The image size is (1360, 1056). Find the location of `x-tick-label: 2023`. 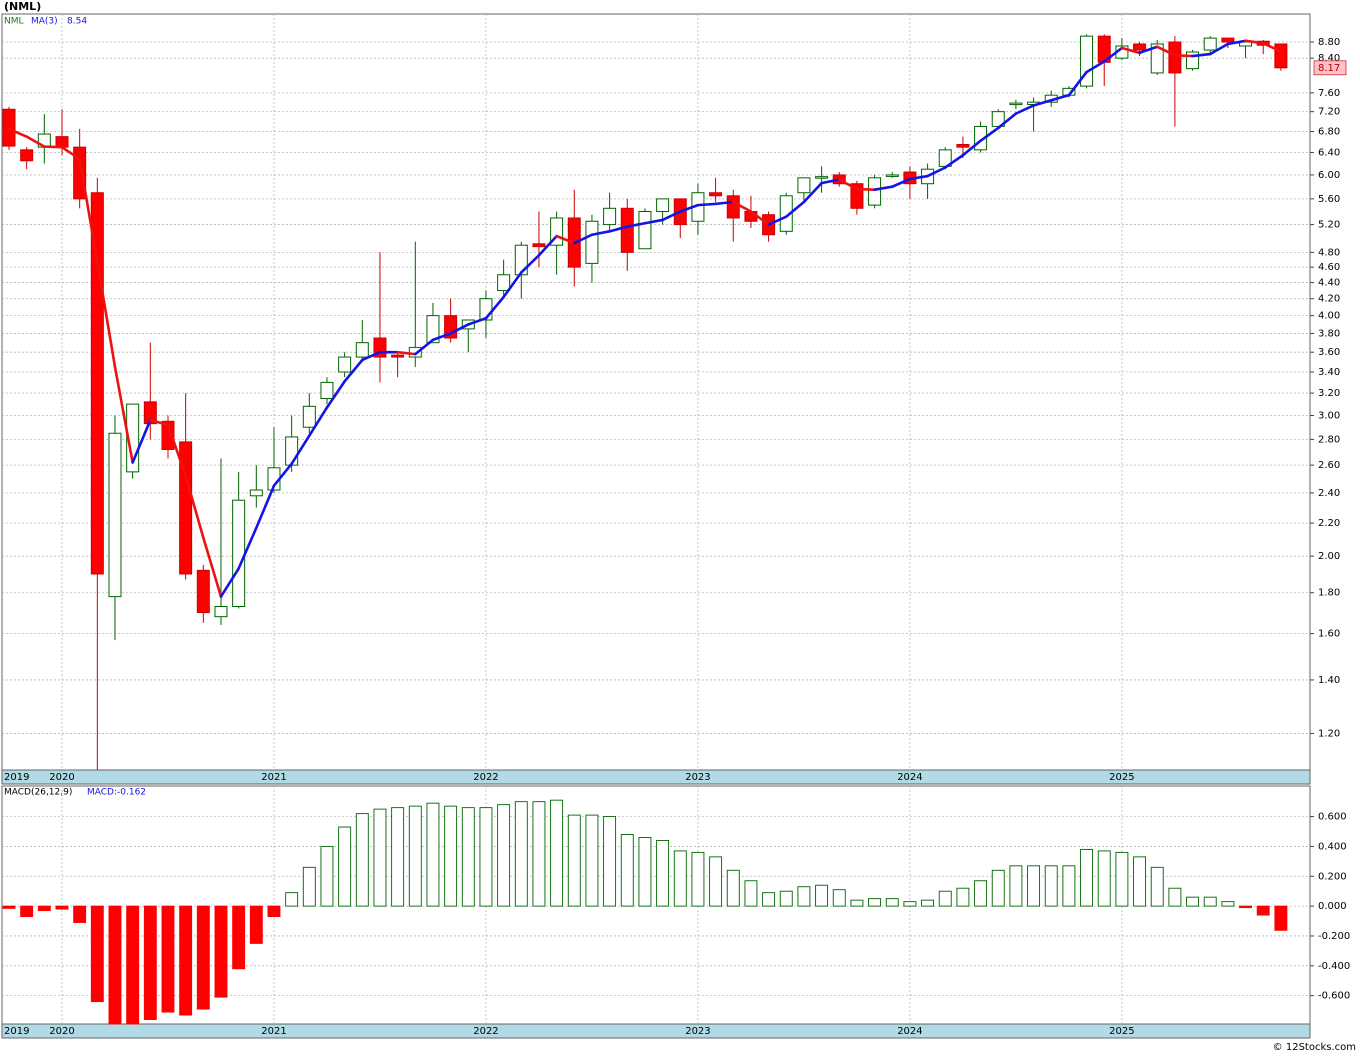

x-tick-label: 2023 is located at coordinates (697, 777).